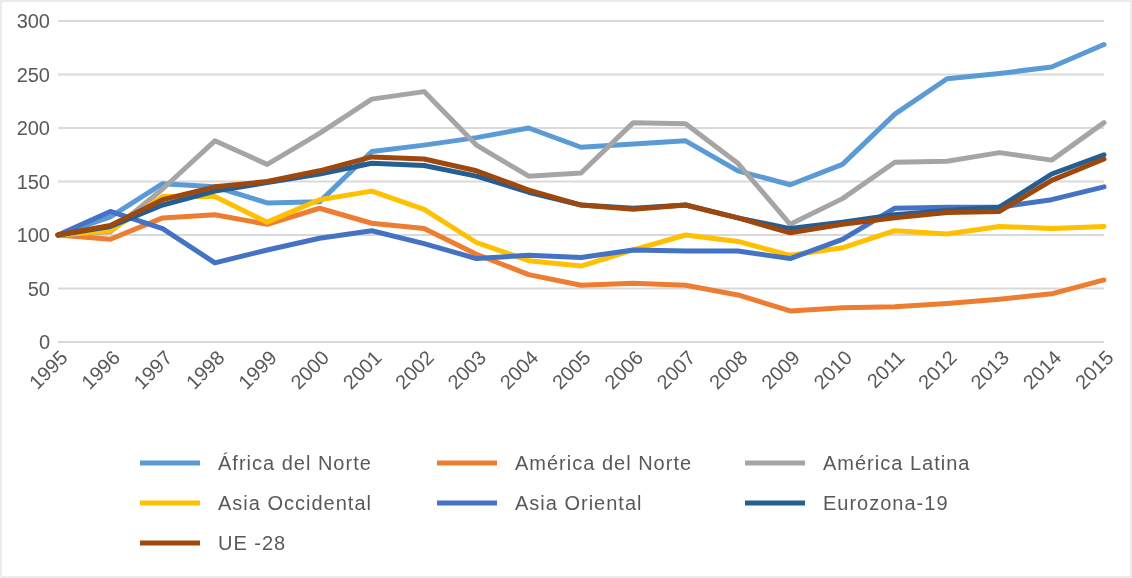 This screenshot has width=1132, height=578. I want to click on y-tick-label: 100, so click(33, 235).